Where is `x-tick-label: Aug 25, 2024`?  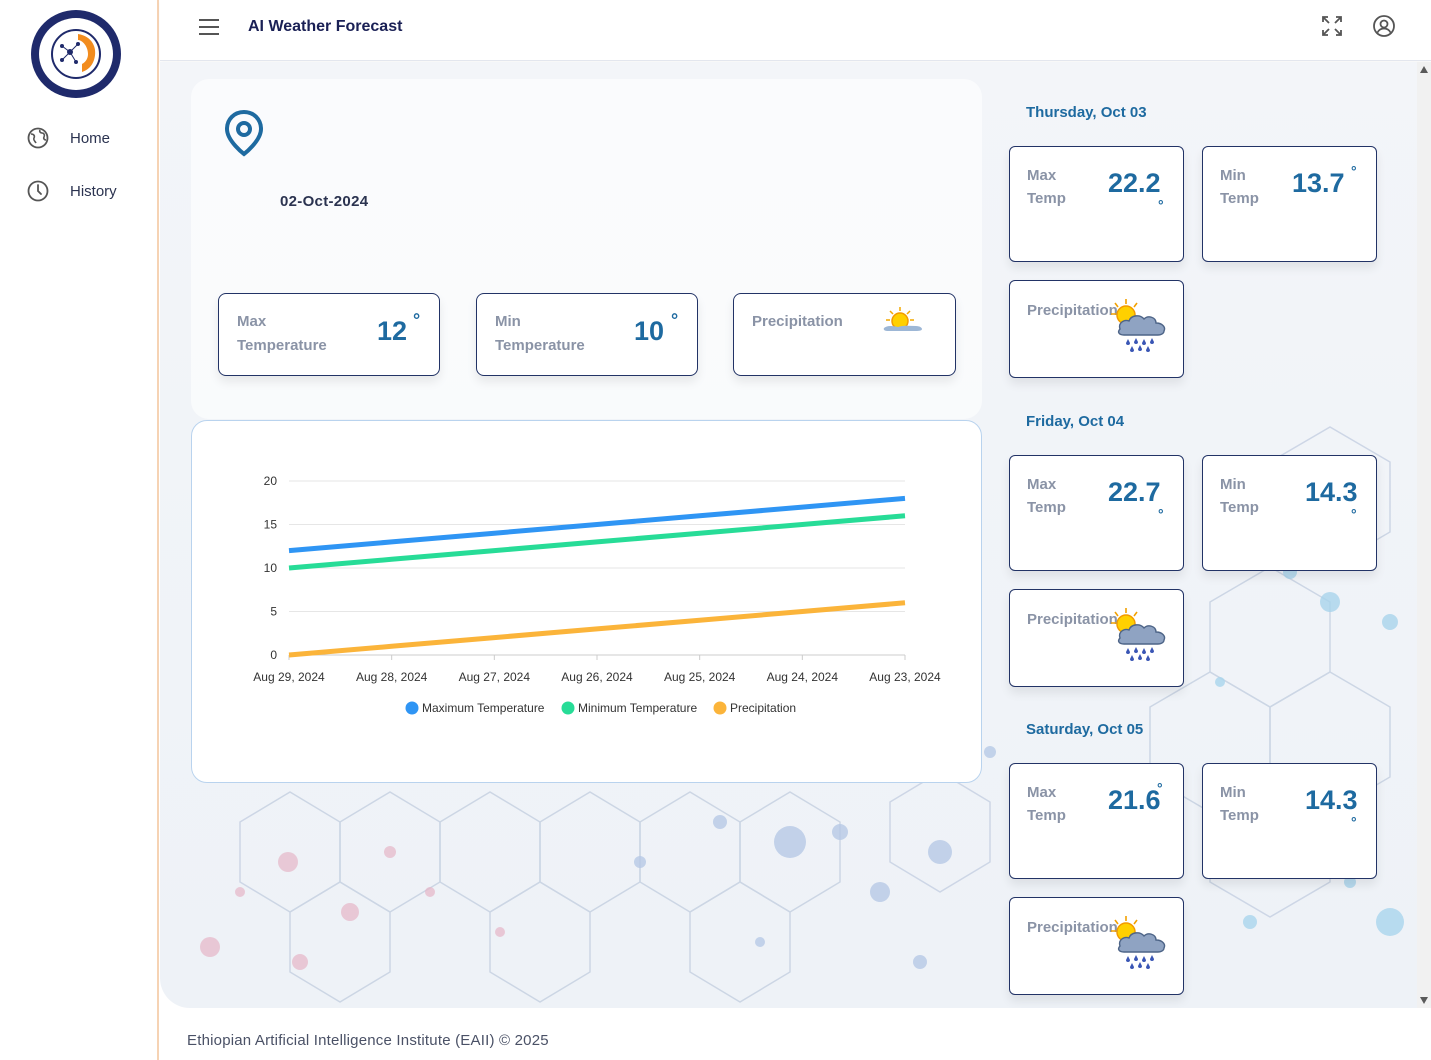 x-tick-label: Aug 25, 2024 is located at coordinates (700, 677).